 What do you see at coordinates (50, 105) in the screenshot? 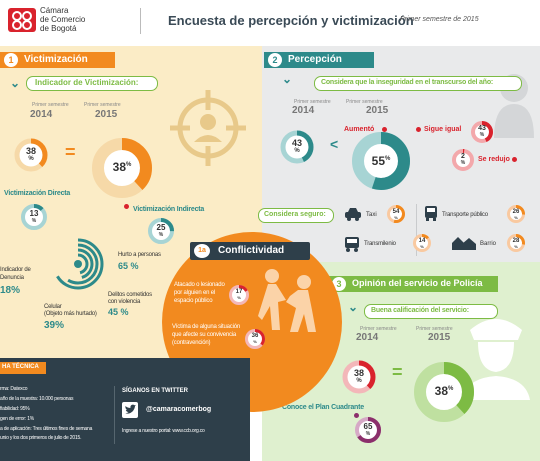
I see `col-2014-label: Primer semestre` at bounding box center [50, 105].